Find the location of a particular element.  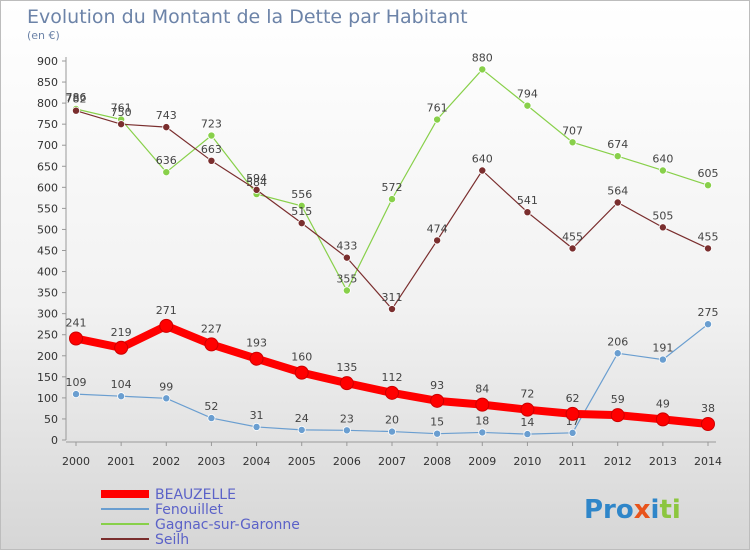

data-label: 38 is located at coordinates (708, 408).